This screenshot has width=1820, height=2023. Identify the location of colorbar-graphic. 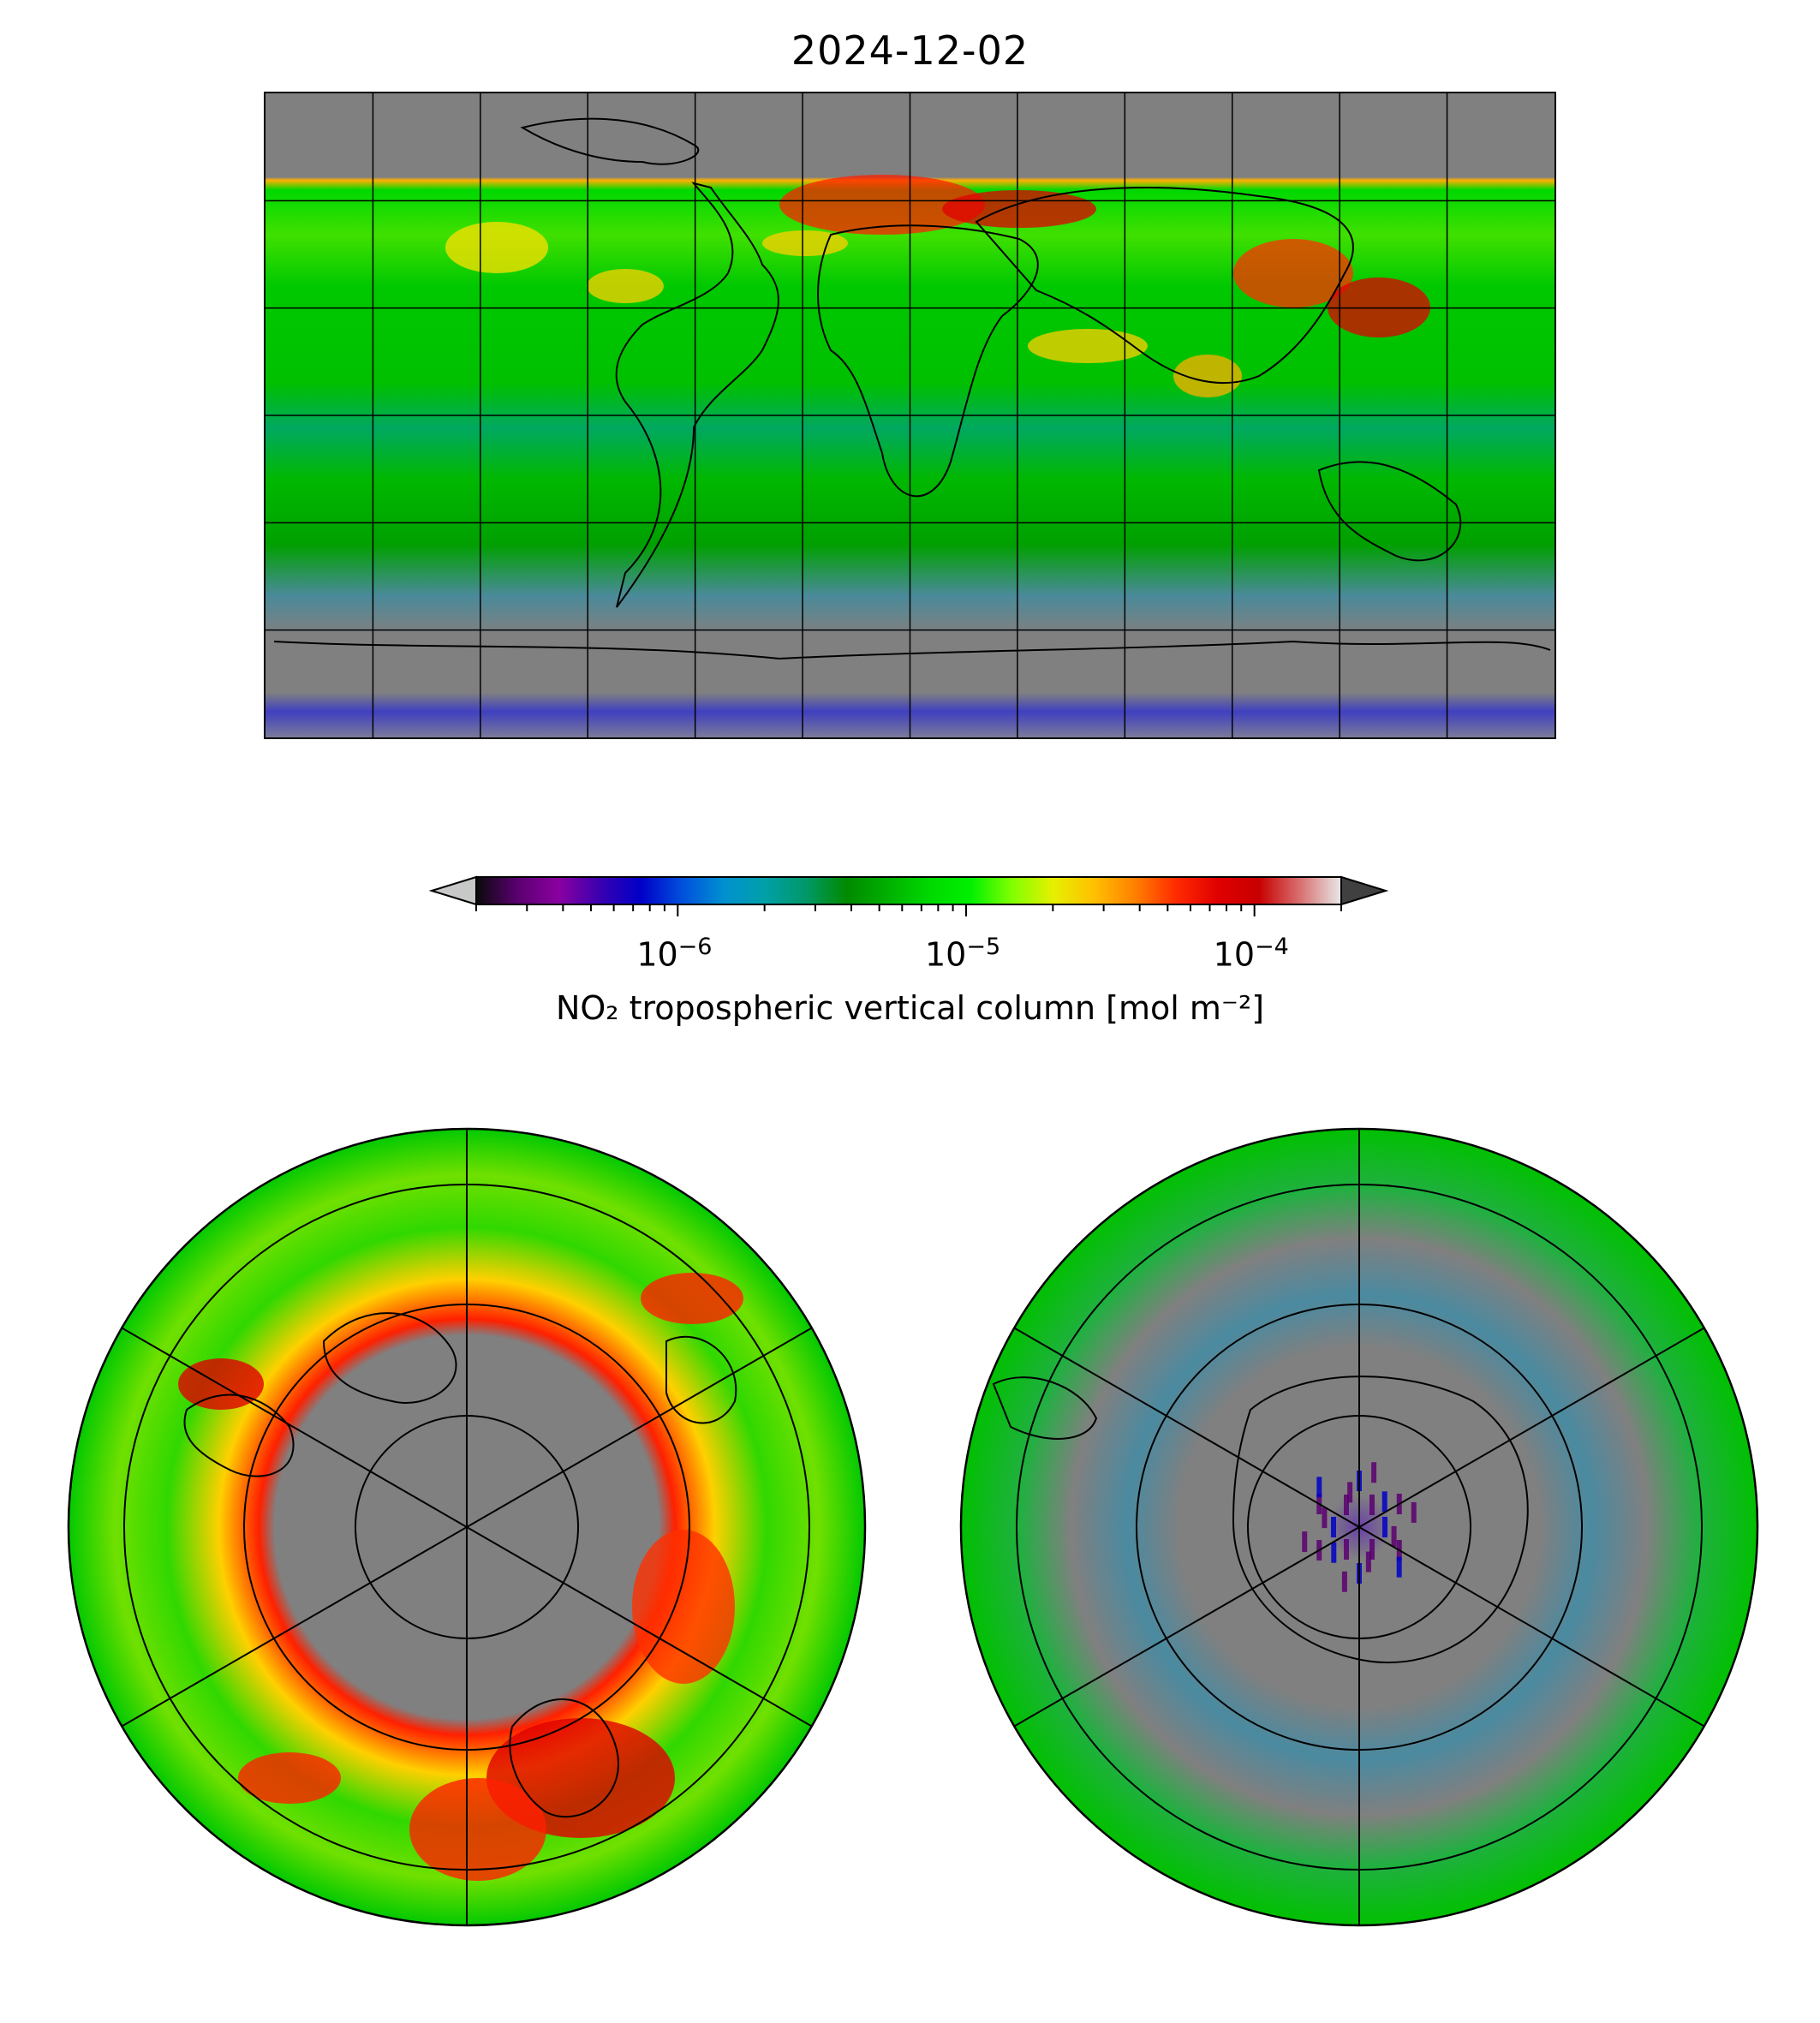
(908, 895).